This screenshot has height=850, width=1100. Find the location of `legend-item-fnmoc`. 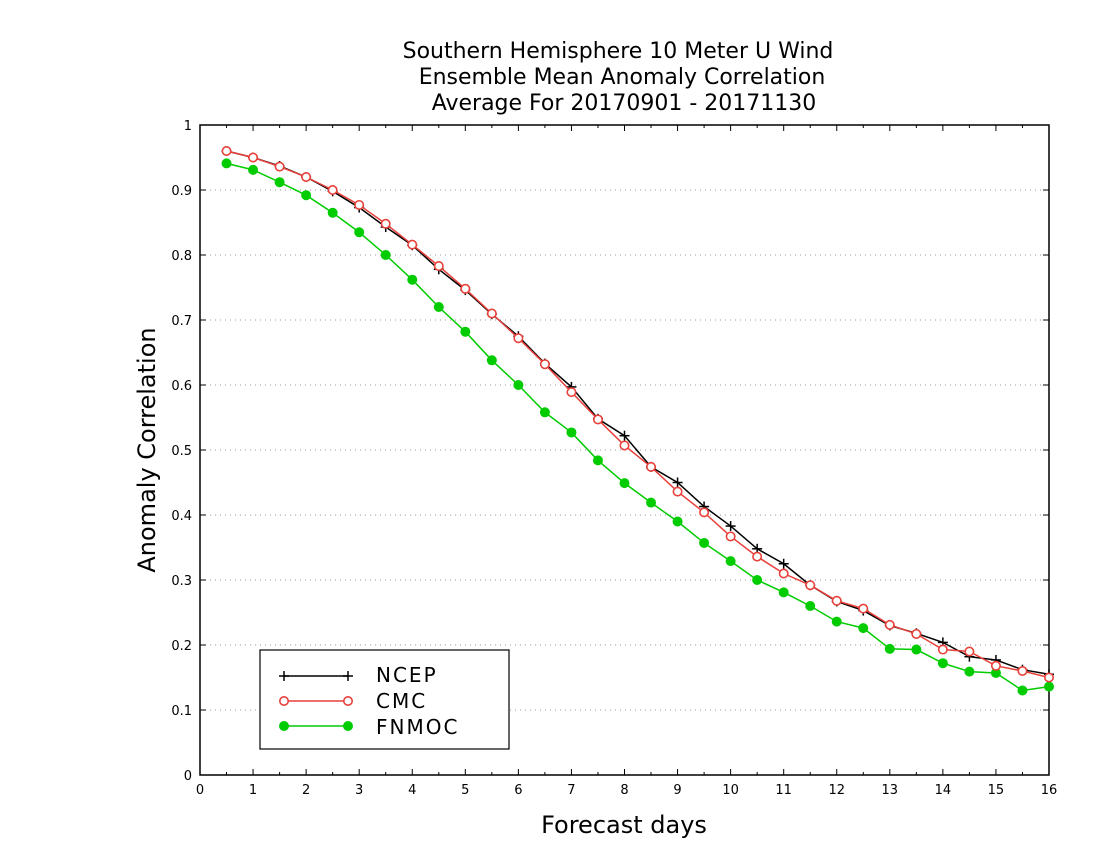

legend-item-fnmoc is located at coordinates (316, 726).